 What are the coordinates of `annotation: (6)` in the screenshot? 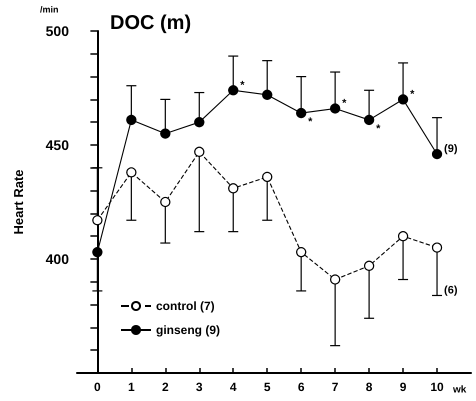 It's located at (451, 290).